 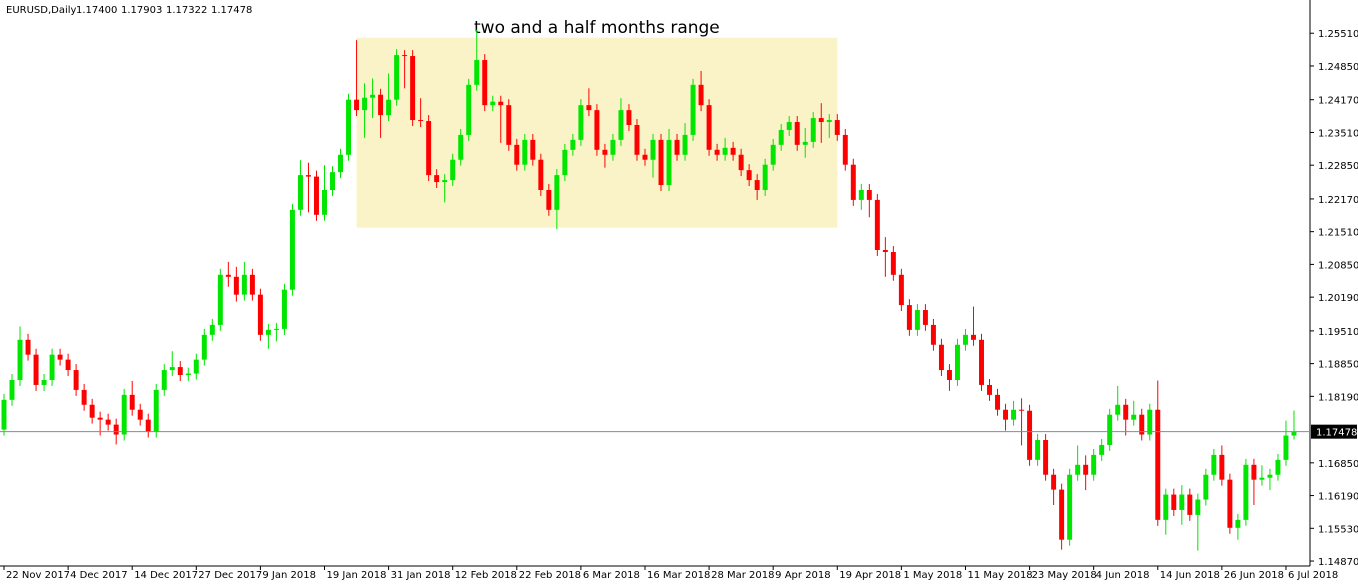 What do you see at coordinates (802, 575) in the screenshot?
I see `x-tick-label: 9 Apr 2018` at bounding box center [802, 575].